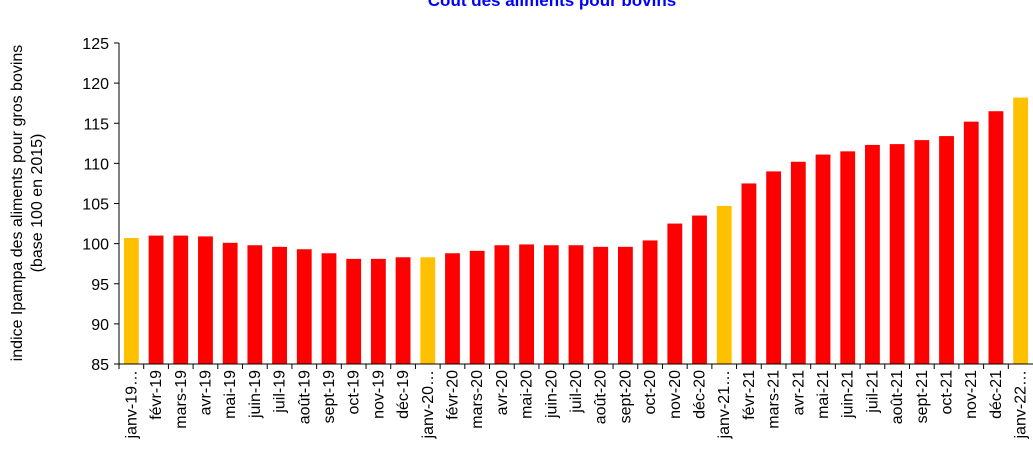 Image resolution: width=1033 pixels, height=460 pixels. I want to click on y-tick-label: 100, so click(95, 245).